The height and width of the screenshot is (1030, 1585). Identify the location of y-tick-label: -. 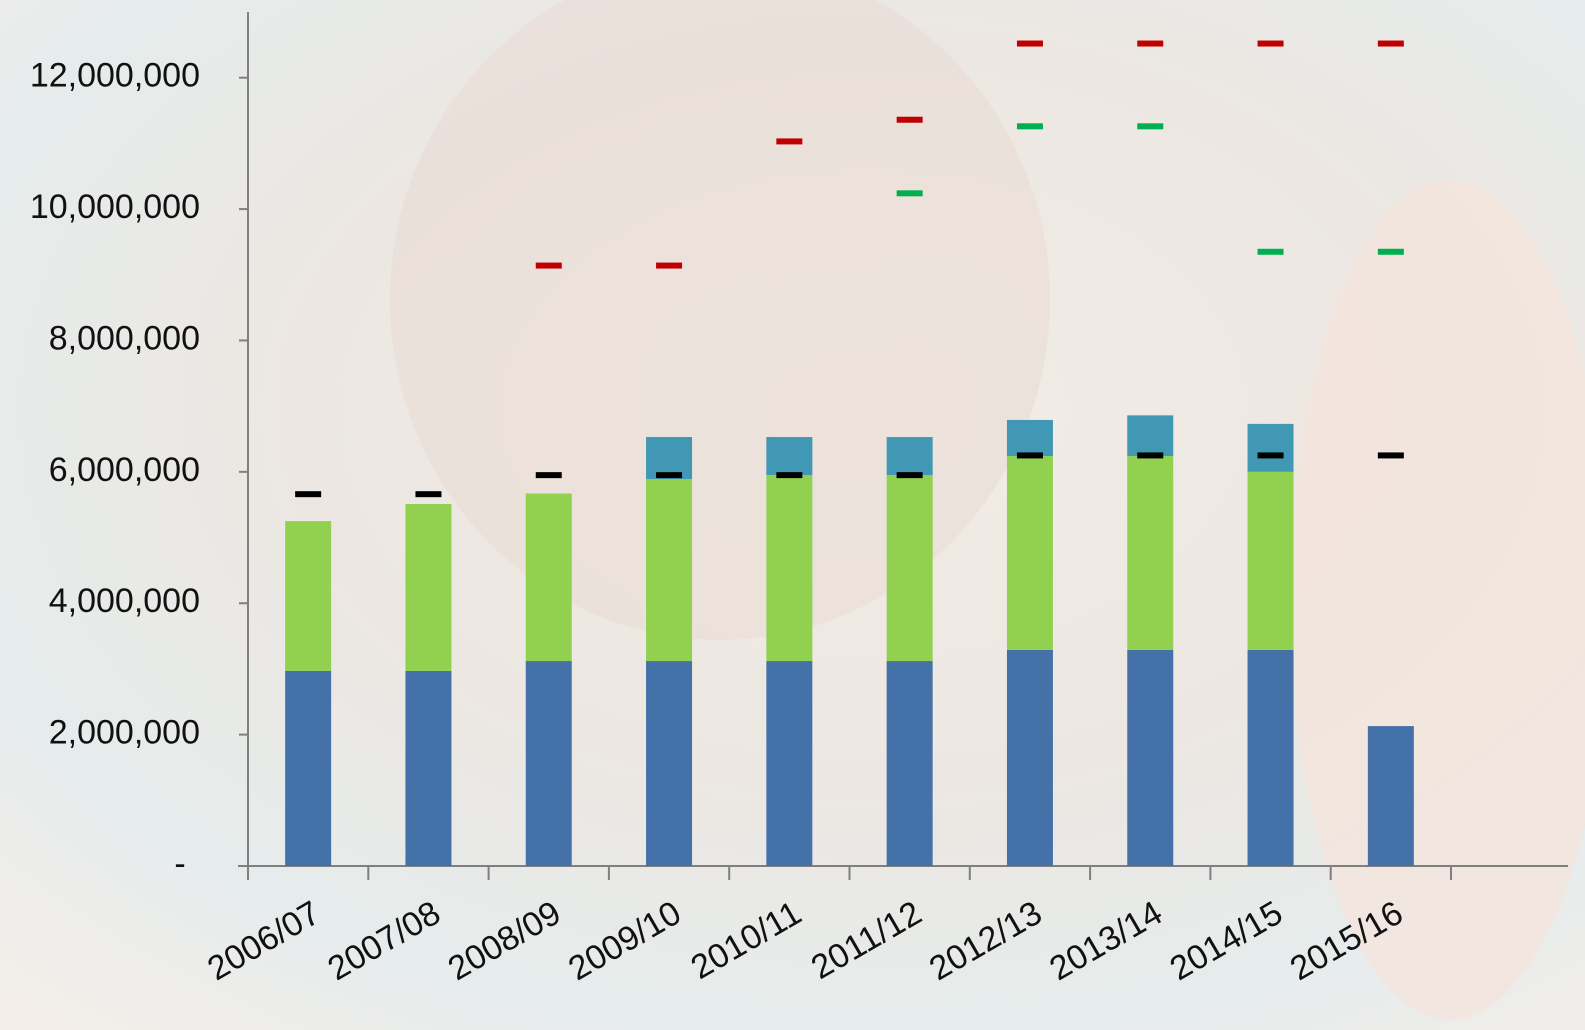
(179, 864).